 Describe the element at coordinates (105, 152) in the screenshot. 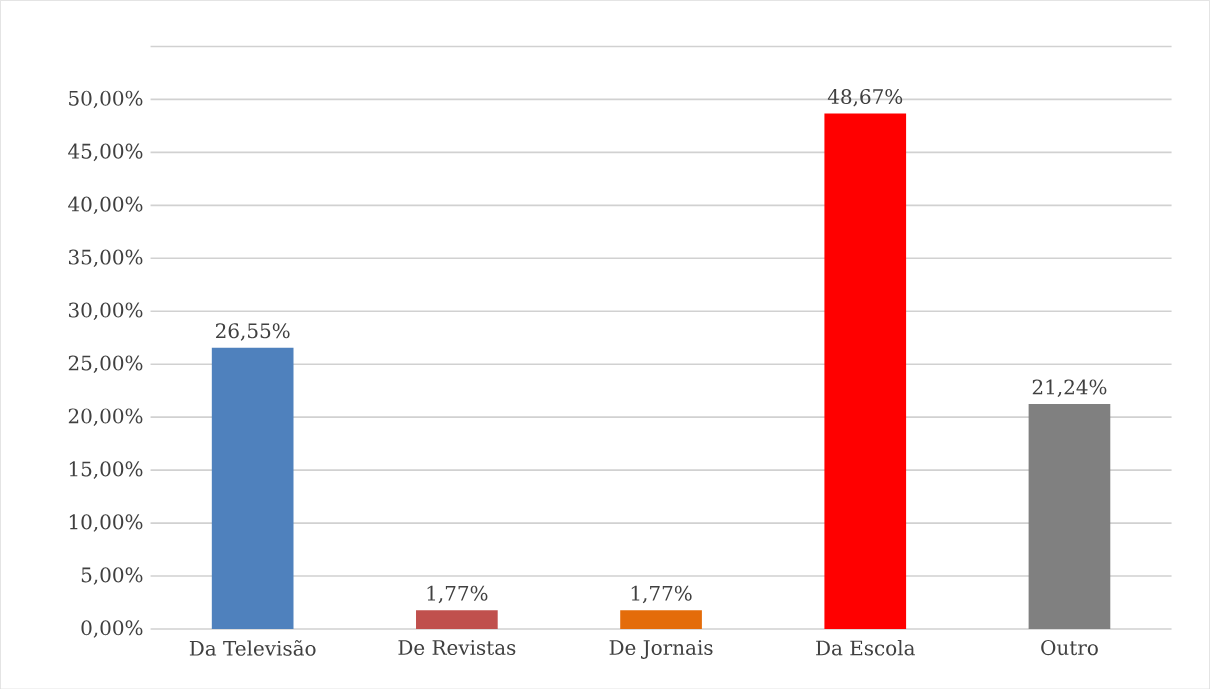

I see `y-tick-label: 45,00%` at that location.